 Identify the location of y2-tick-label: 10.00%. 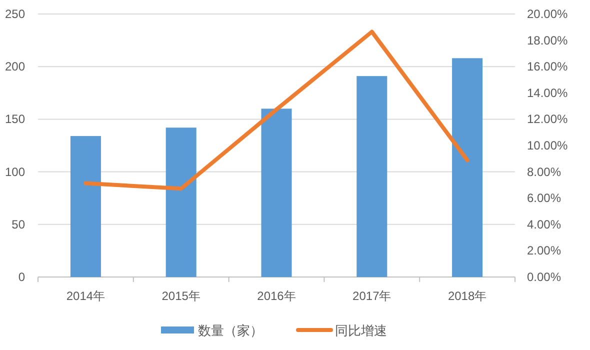
(547, 145).